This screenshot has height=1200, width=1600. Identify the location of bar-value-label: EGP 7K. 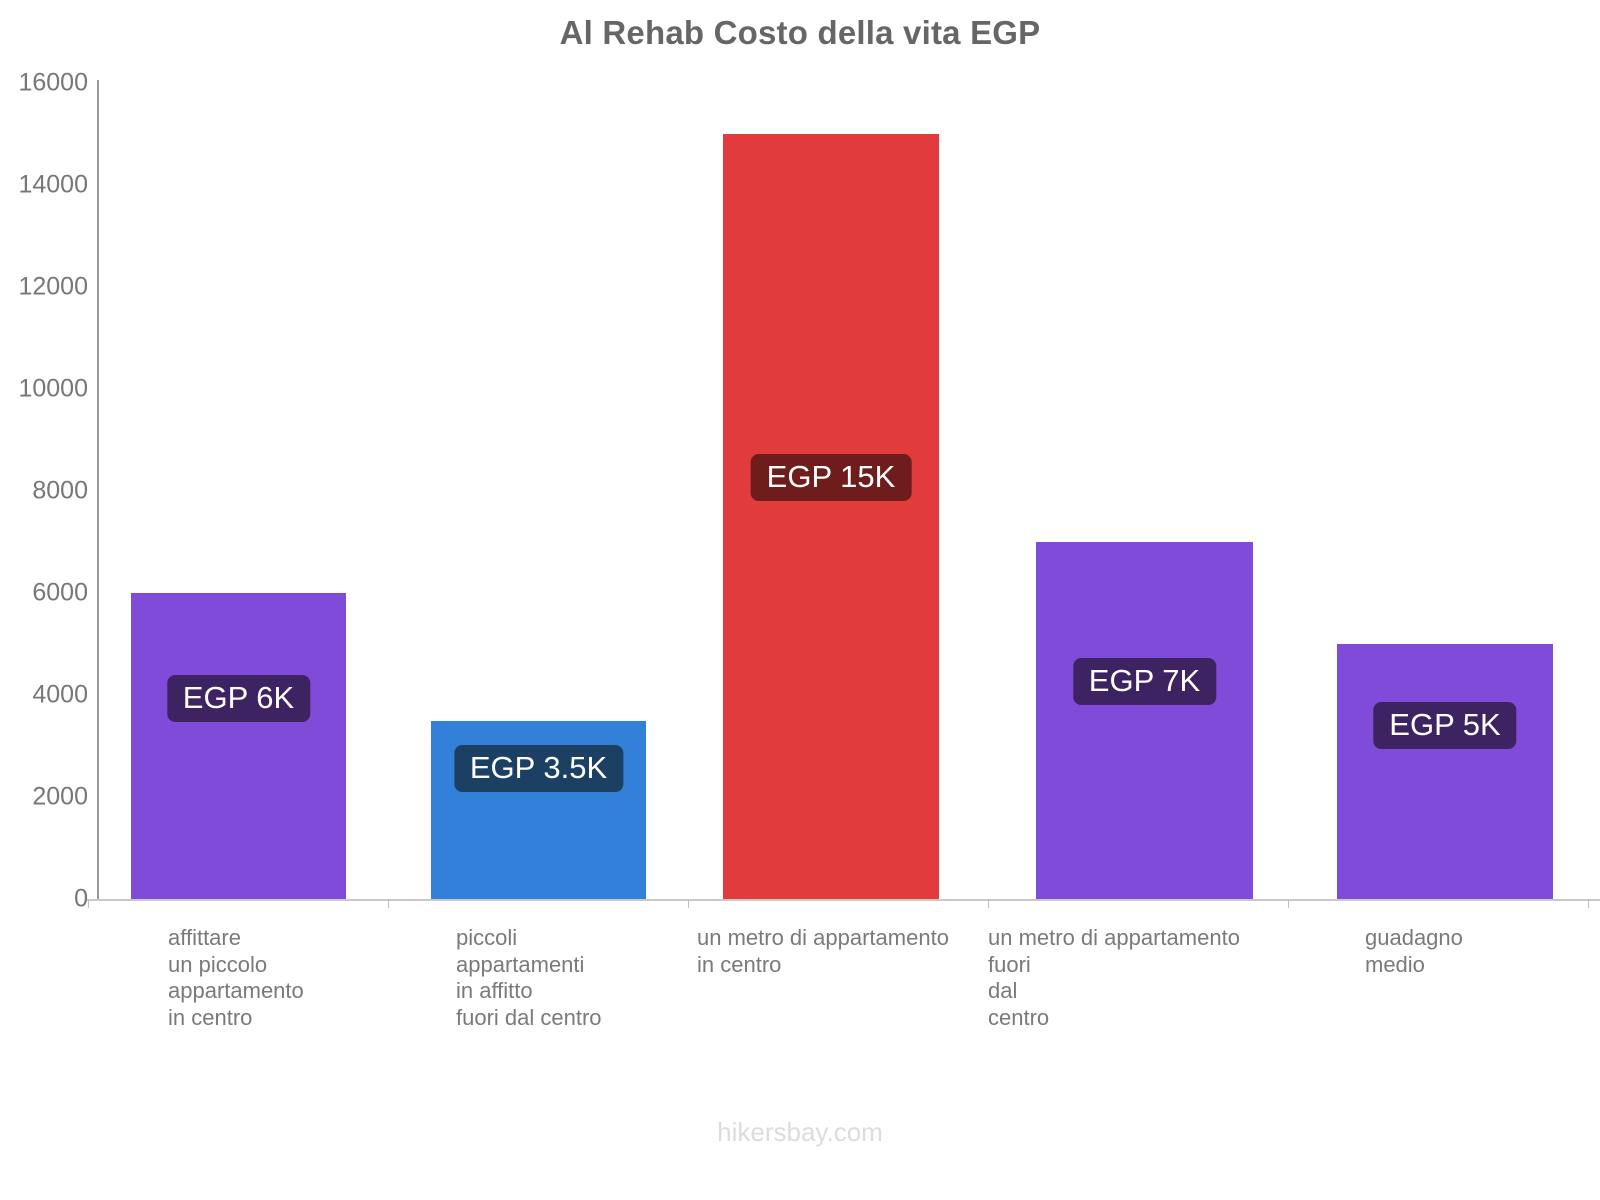
(1144, 681).